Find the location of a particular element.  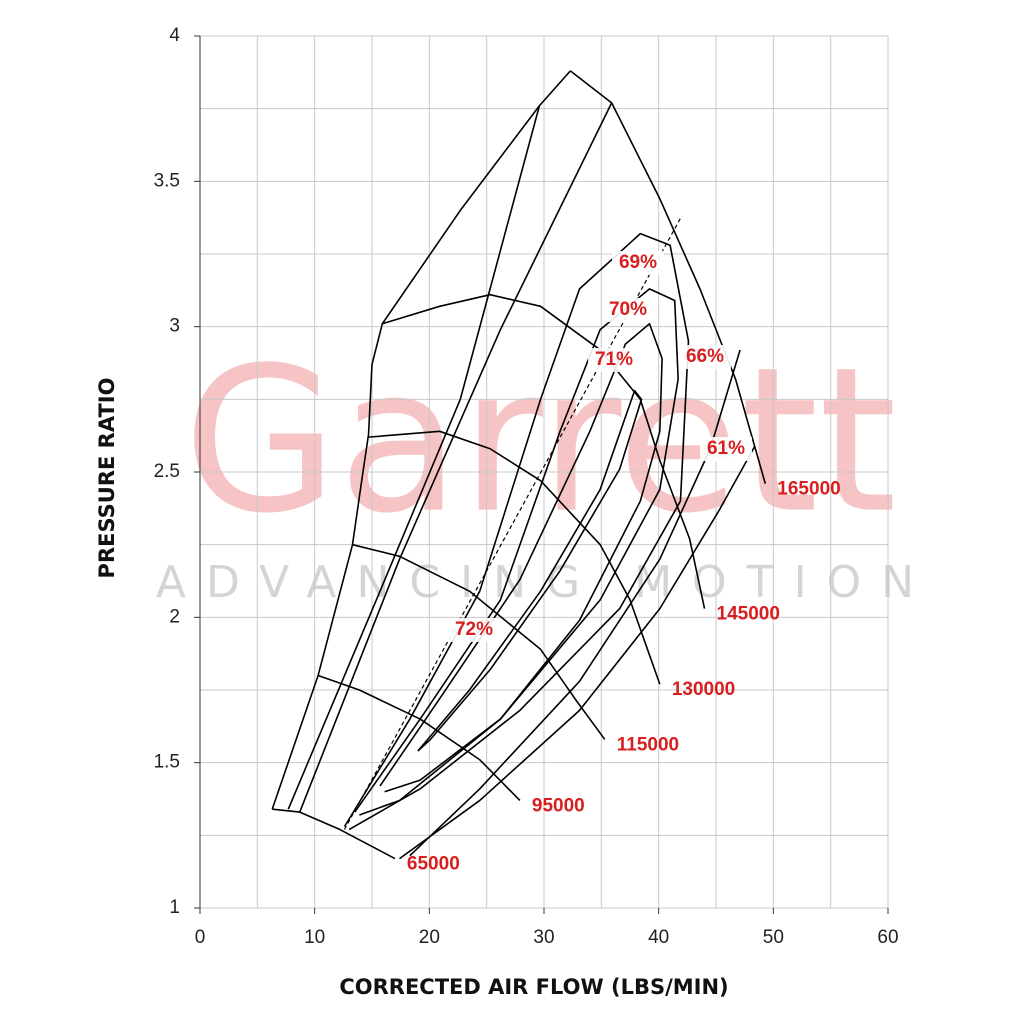

speed-label: 65000 is located at coordinates (433, 864).